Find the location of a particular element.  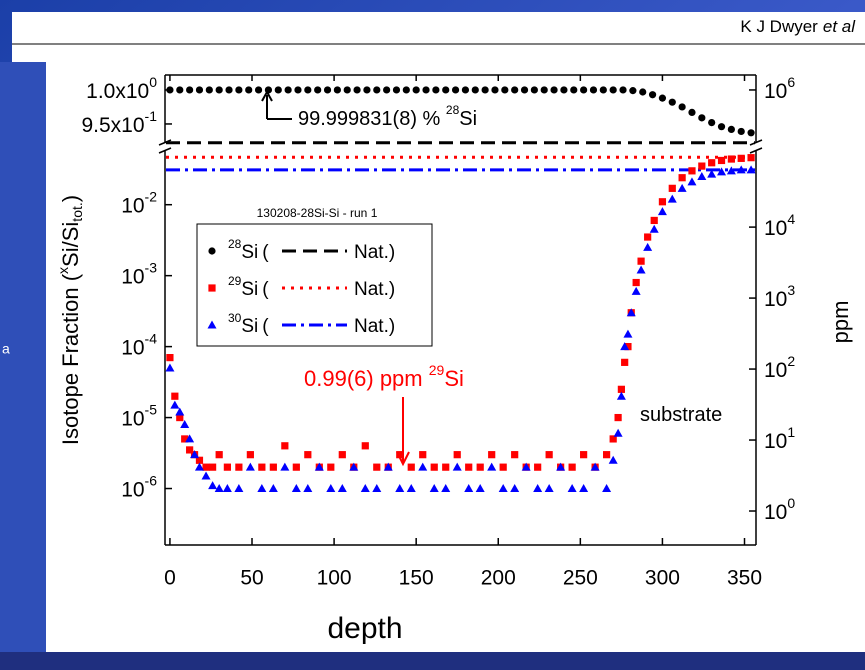

legend-marker is located at coordinates (212, 288).